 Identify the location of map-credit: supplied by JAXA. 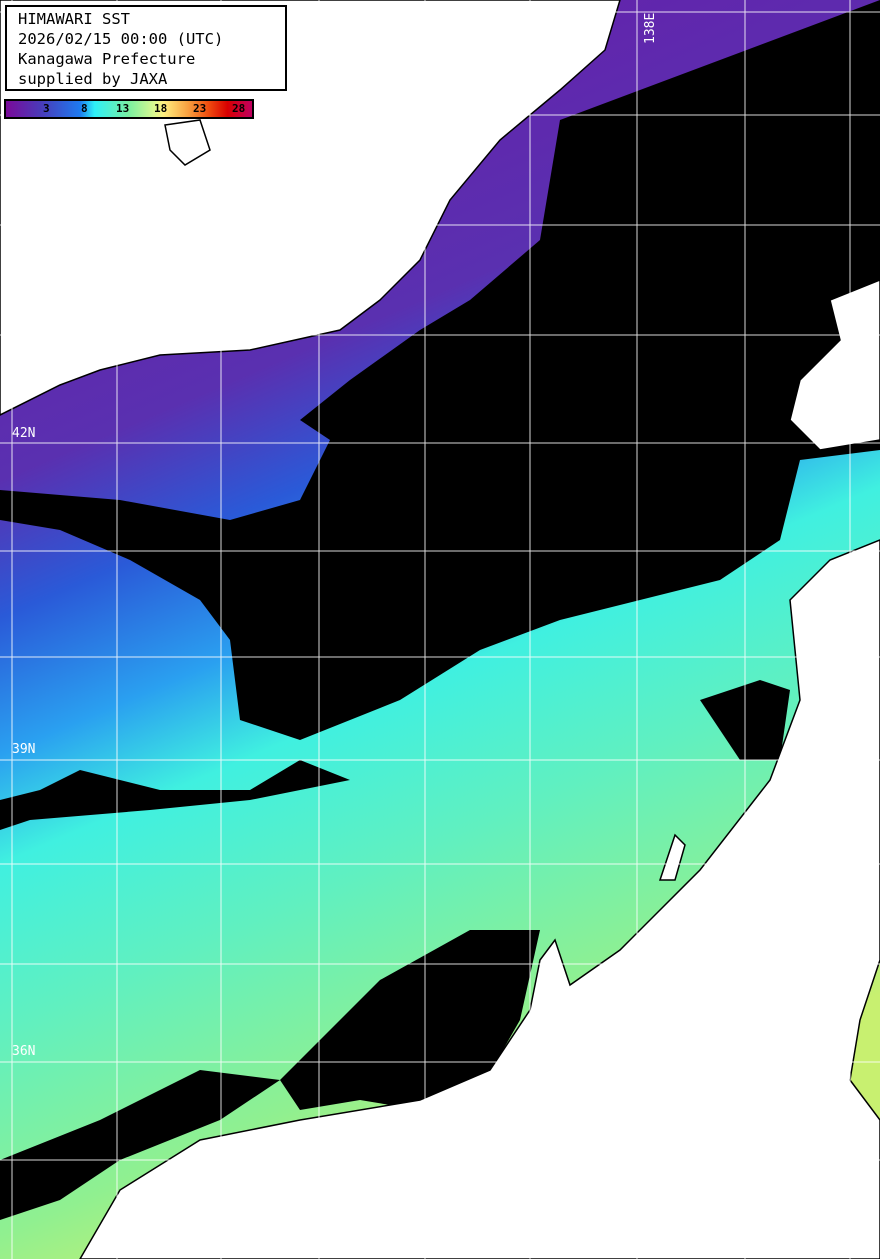
(93, 79).